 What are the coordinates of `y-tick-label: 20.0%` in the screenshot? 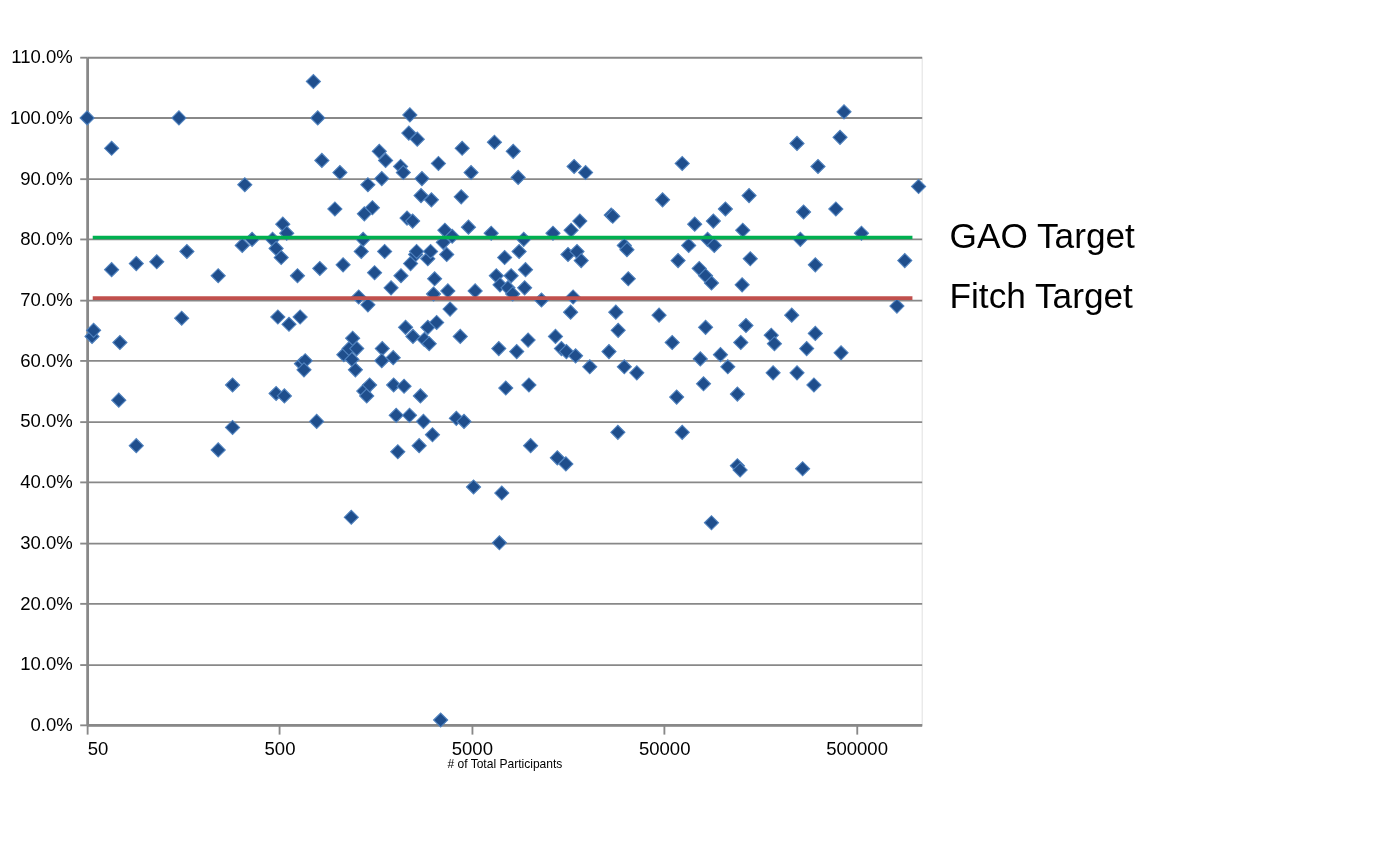 It's located at (46, 603).